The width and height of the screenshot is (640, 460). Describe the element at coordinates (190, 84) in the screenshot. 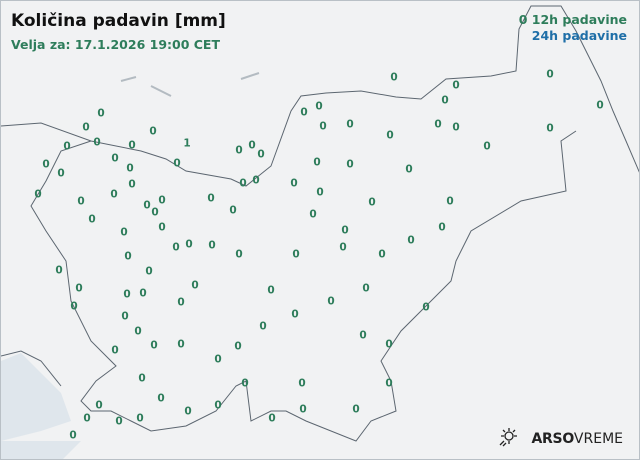

I see `lakes` at that location.